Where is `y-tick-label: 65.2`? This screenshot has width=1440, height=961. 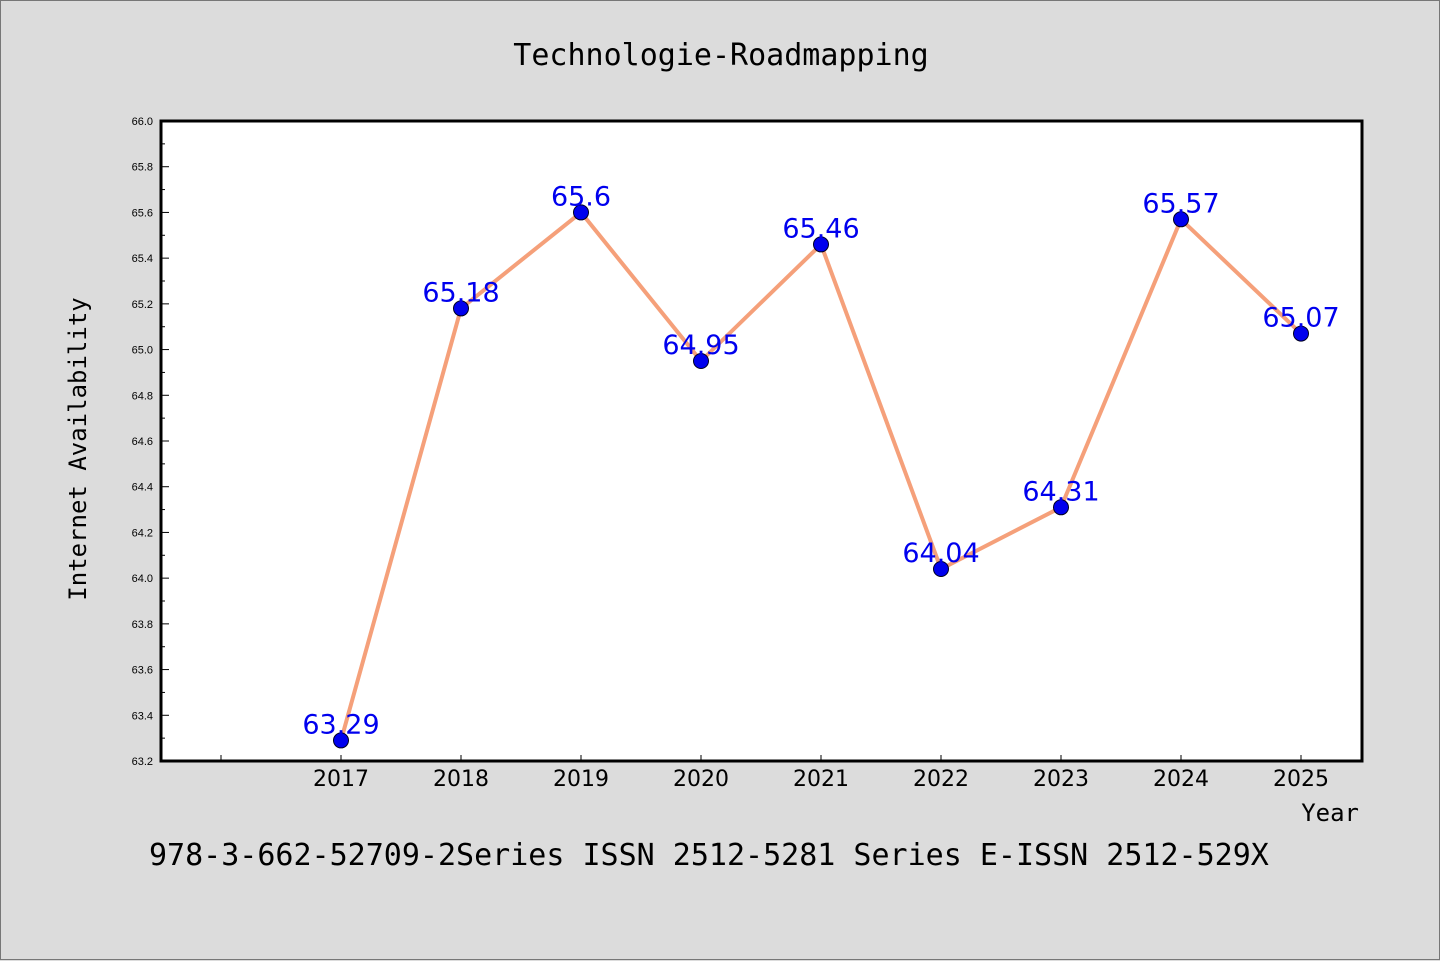 y-tick-label: 65.2 is located at coordinates (142, 305).